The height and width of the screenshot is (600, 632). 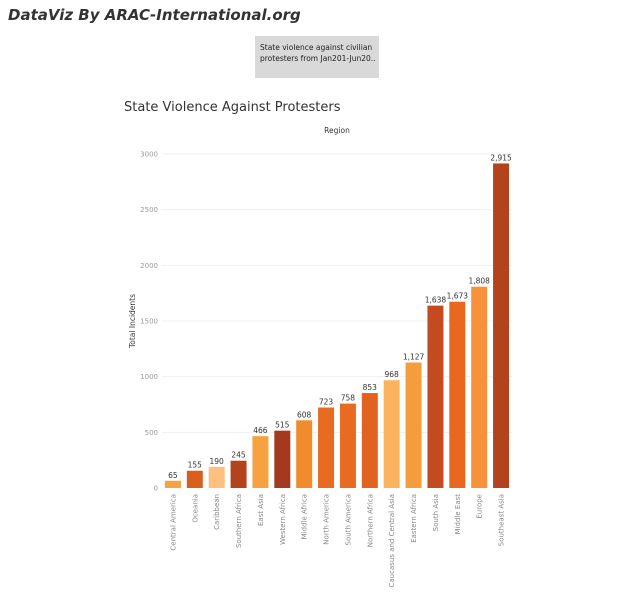 What do you see at coordinates (414, 518) in the screenshot?
I see `category-label: Eastern Africa` at bounding box center [414, 518].